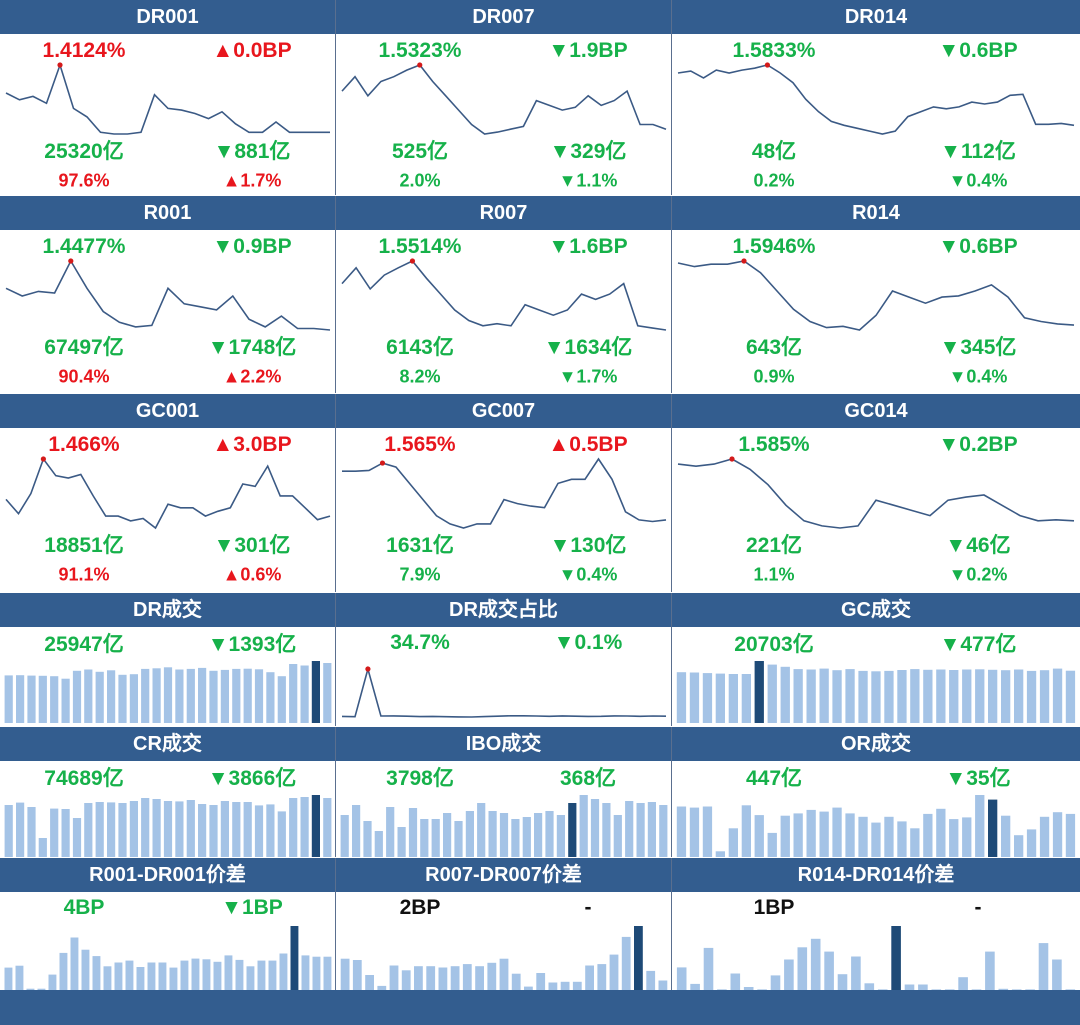 The height and width of the screenshot is (1025, 1080). Describe the element at coordinates (774, 376) in the screenshot. I see `r3-left-value: 0.9%` at that location.